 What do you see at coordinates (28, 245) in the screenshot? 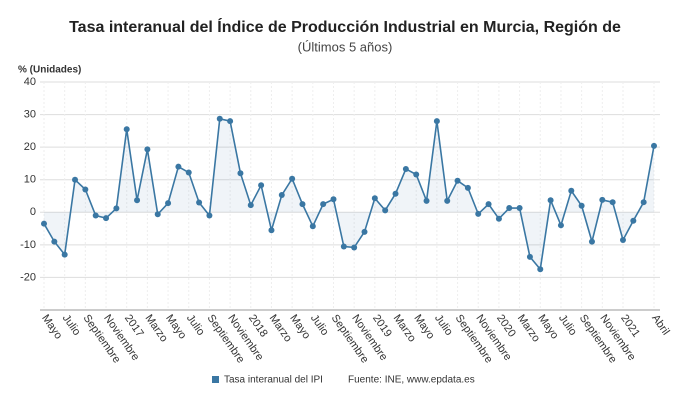
I see `y-tick-label: -10` at bounding box center [28, 245].